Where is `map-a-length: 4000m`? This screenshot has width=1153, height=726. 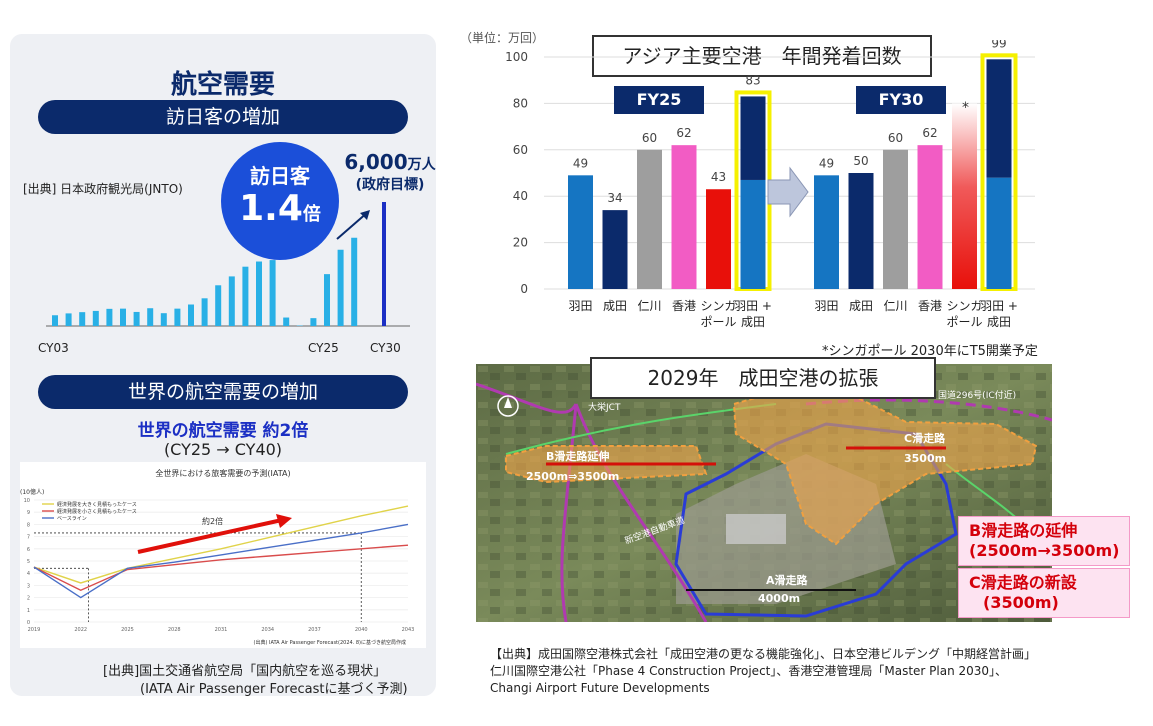
map-a-length: 4000m is located at coordinates (779, 598).